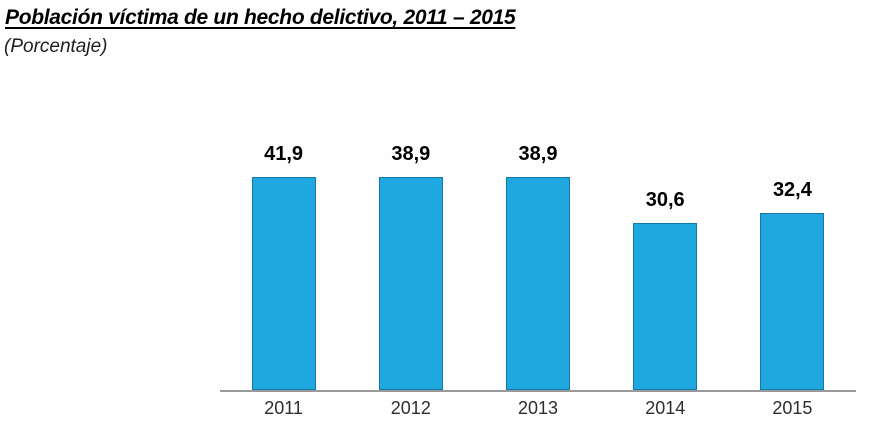 This screenshot has height=444, width=883. I want to click on bar-value-label: 32,4, so click(792, 190).